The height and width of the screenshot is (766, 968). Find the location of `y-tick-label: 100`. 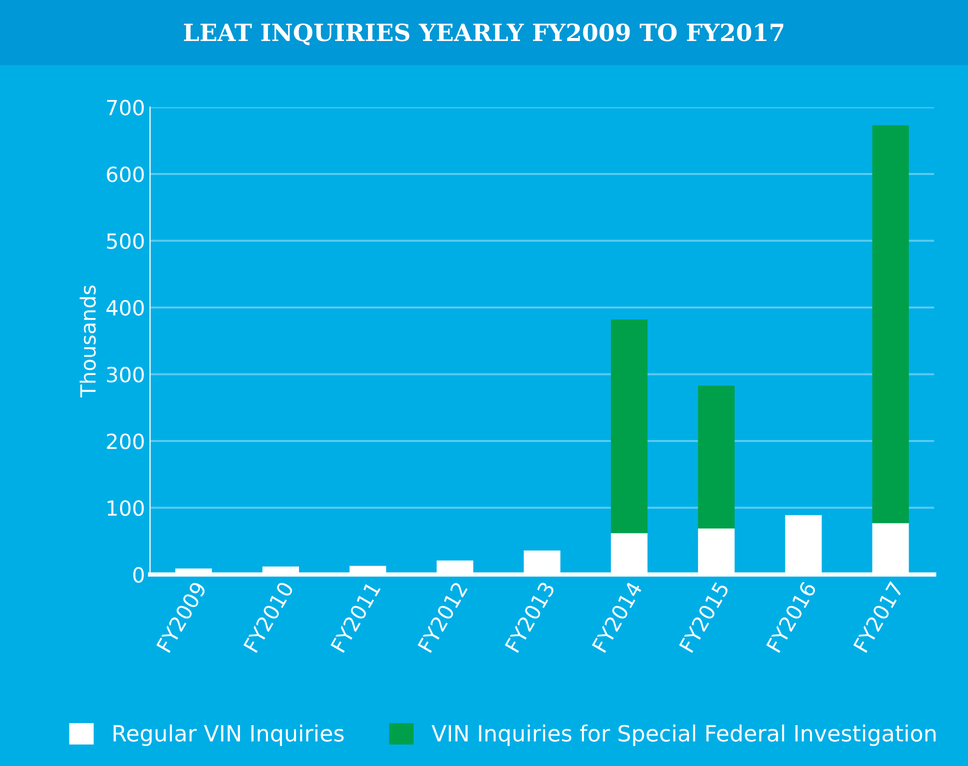

y-tick-label: 100 is located at coordinates (126, 508).